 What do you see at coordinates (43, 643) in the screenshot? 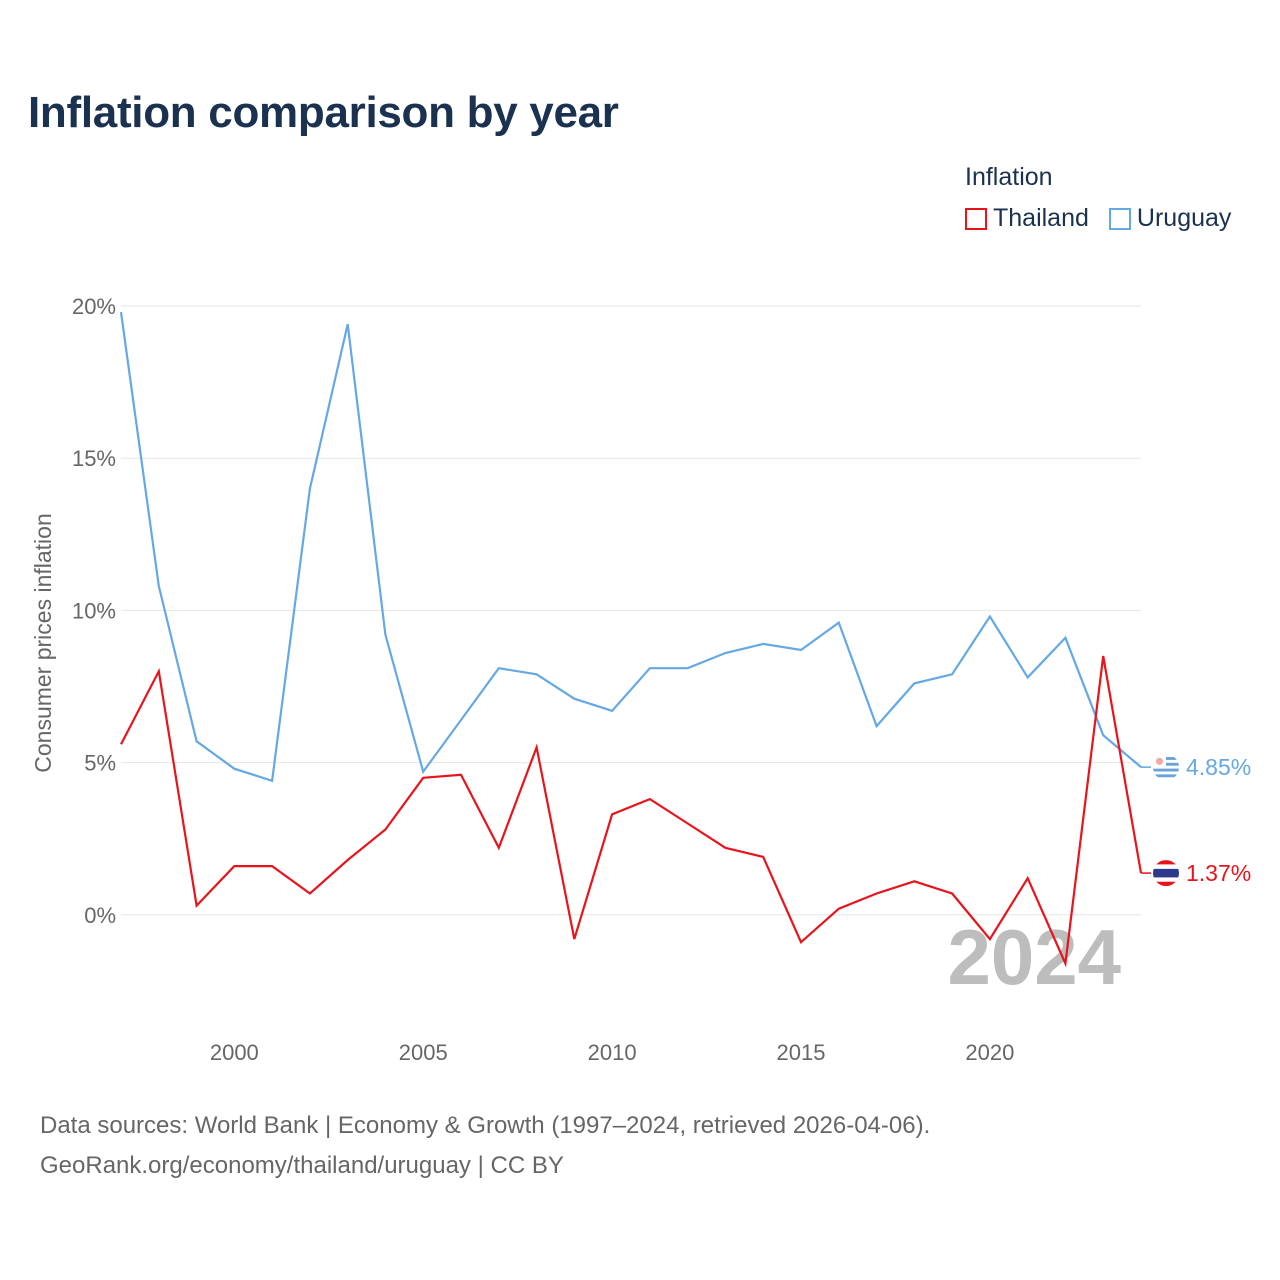
I see `y-axis-label: Consumer prices inflation` at bounding box center [43, 643].